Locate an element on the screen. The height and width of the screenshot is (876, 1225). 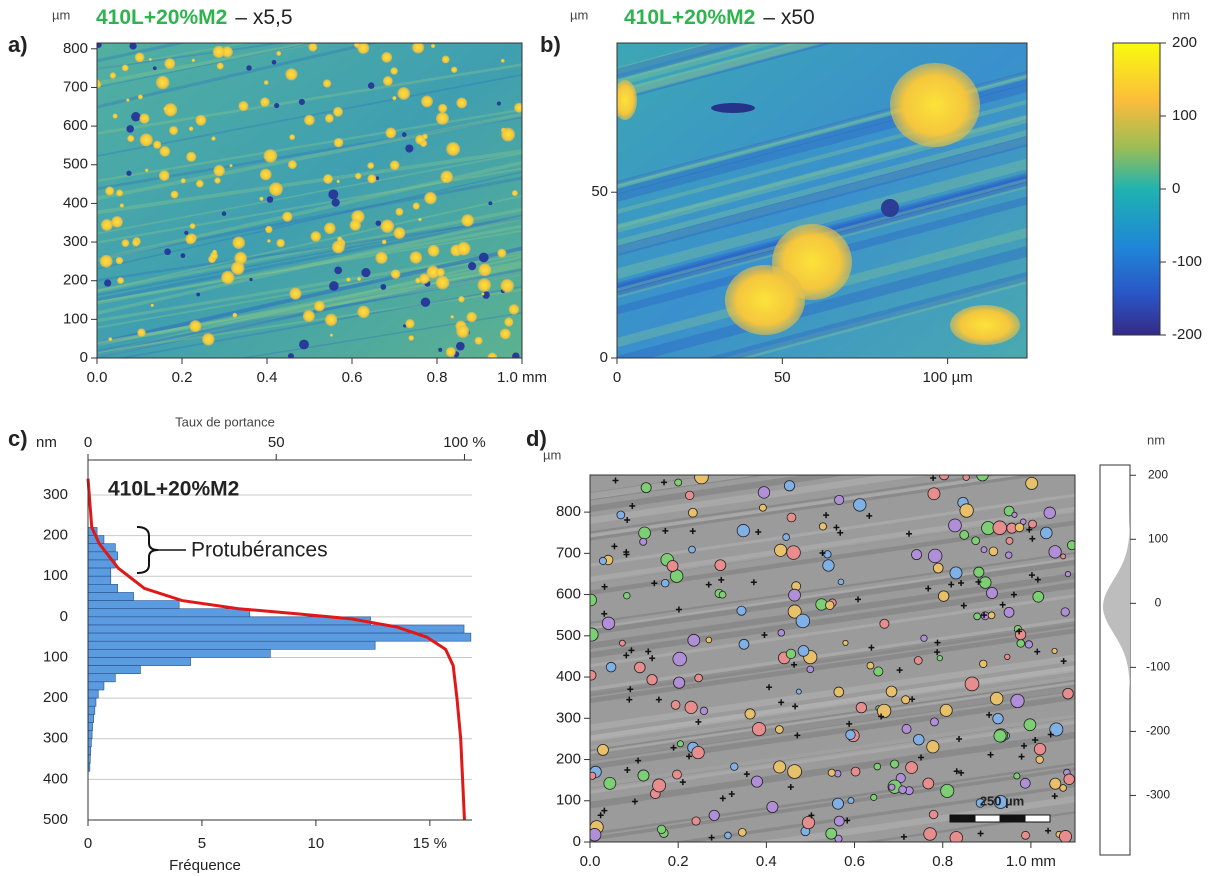
y-tick-label: 200 is located at coordinates (55, 697).